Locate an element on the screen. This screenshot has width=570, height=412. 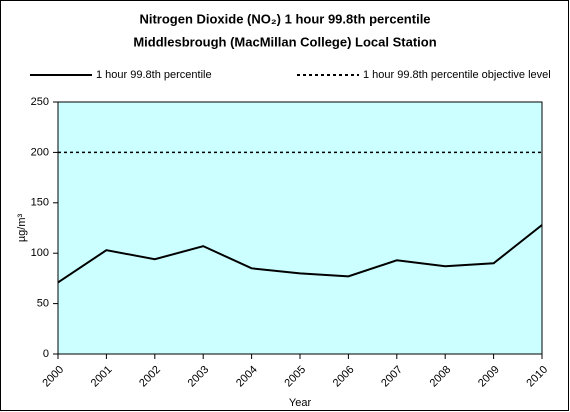
series-line is located at coordinates (300, 254).